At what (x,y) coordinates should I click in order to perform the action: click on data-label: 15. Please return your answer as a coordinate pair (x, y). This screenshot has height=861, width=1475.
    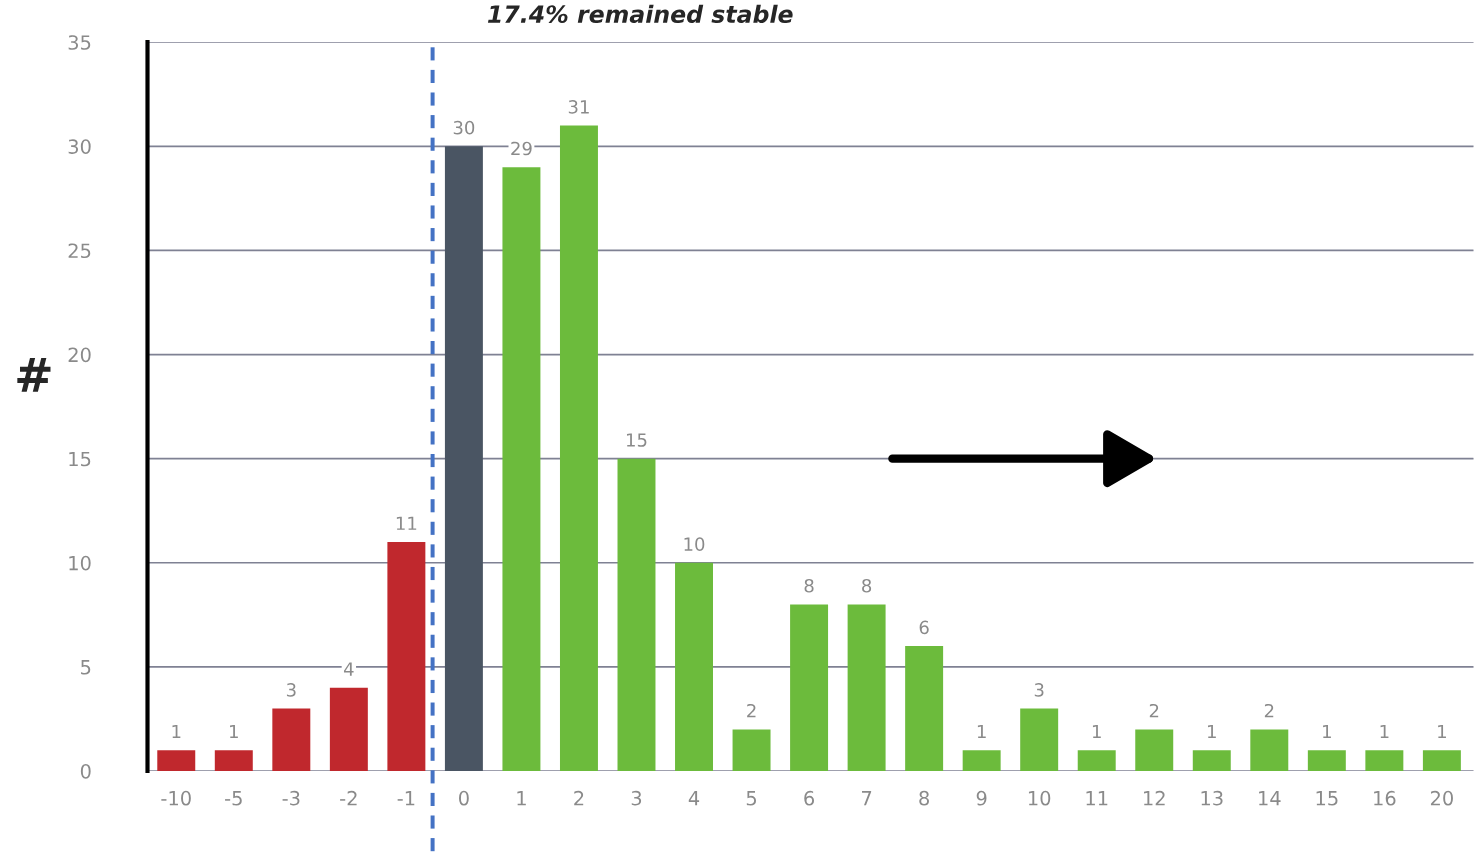
    Looking at the image, I should click on (636, 440).